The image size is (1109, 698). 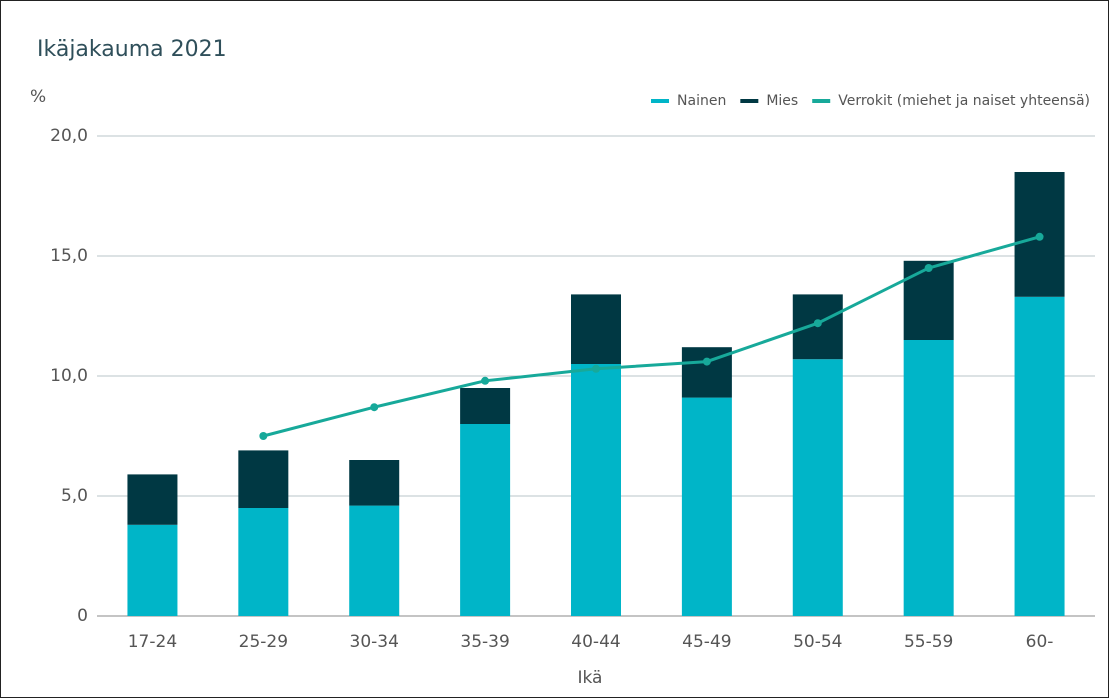 I want to click on y-tick-label: 0, so click(x=82, y=616).